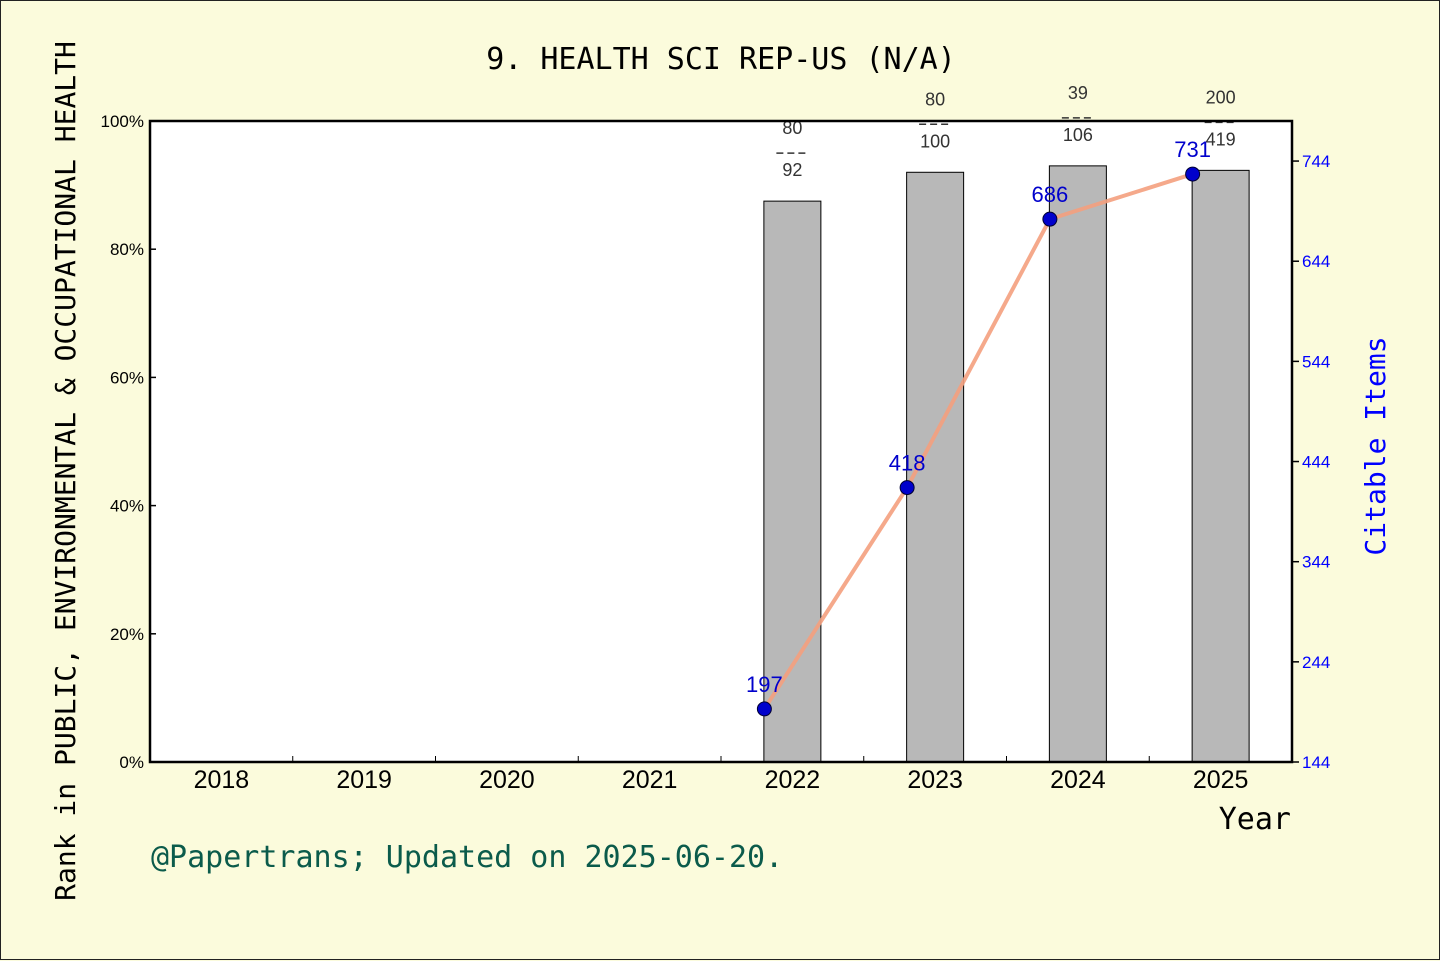 This screenshot has width=1440, height=961. Describe the element at coordinates (1255, 819) in the screenshot. I see `x-axis-label: Year` at that location.